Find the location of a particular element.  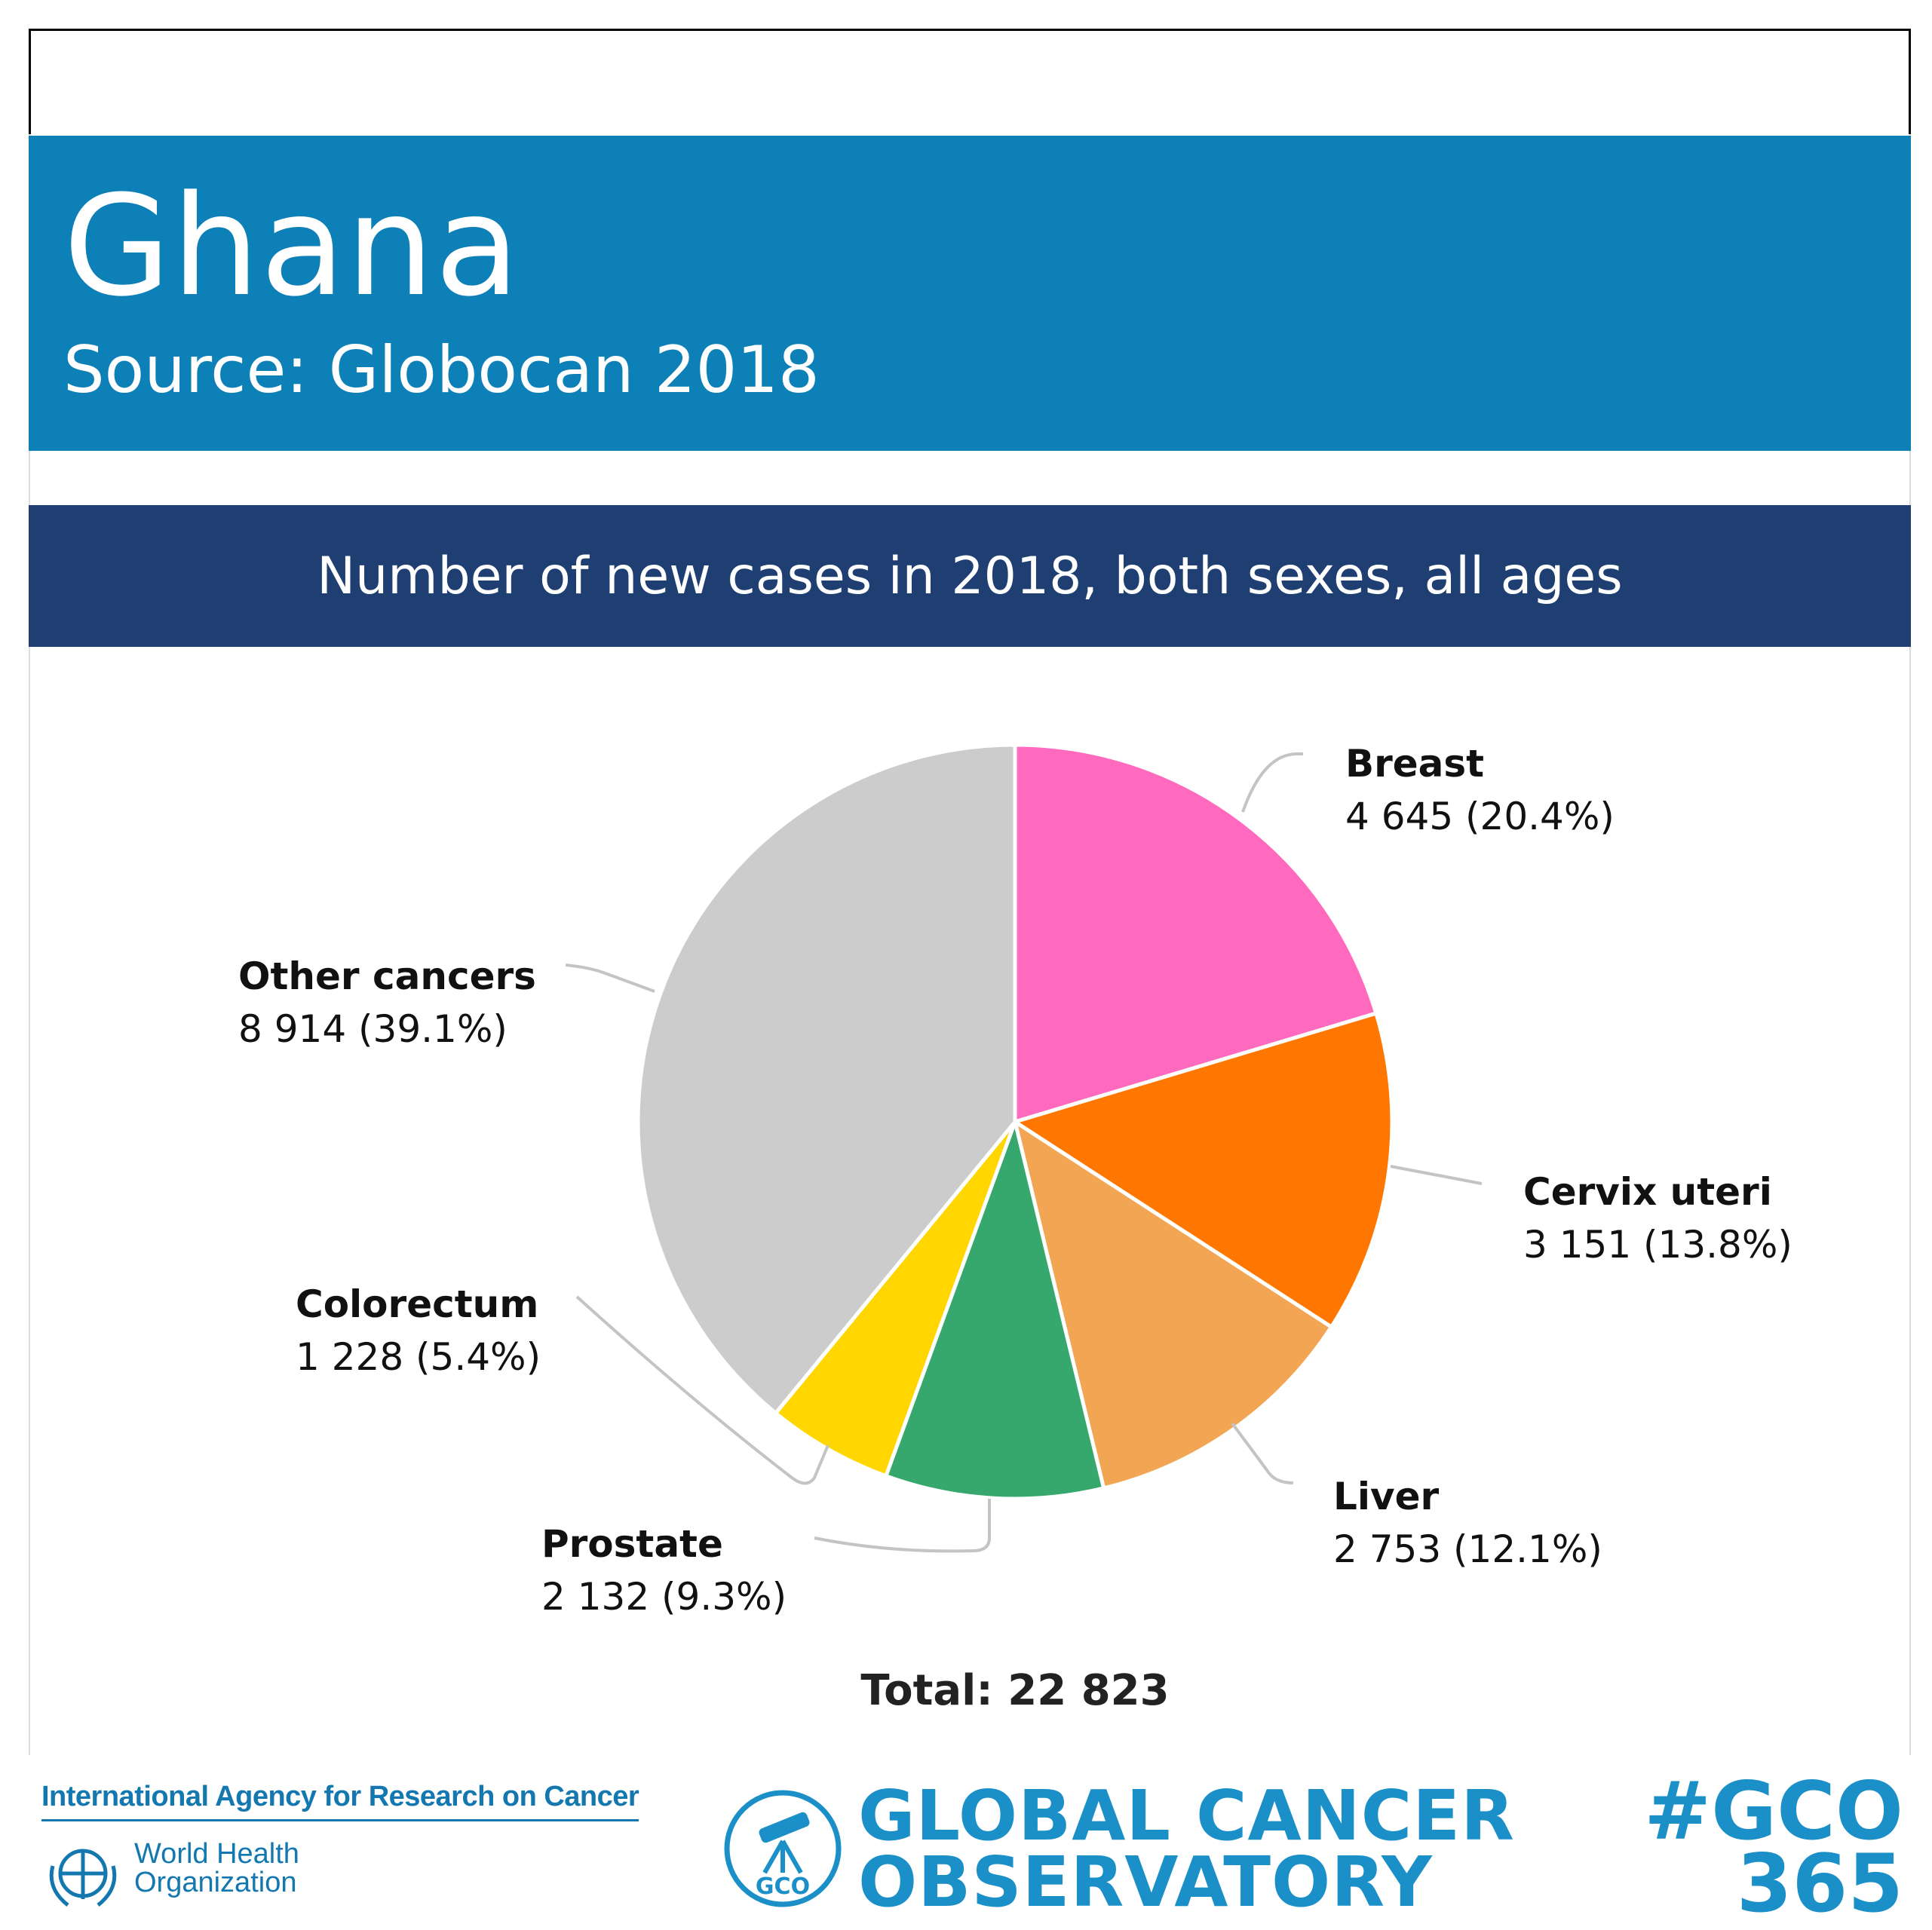

leader-line-colorectum is located at coordinates (702, 1390).